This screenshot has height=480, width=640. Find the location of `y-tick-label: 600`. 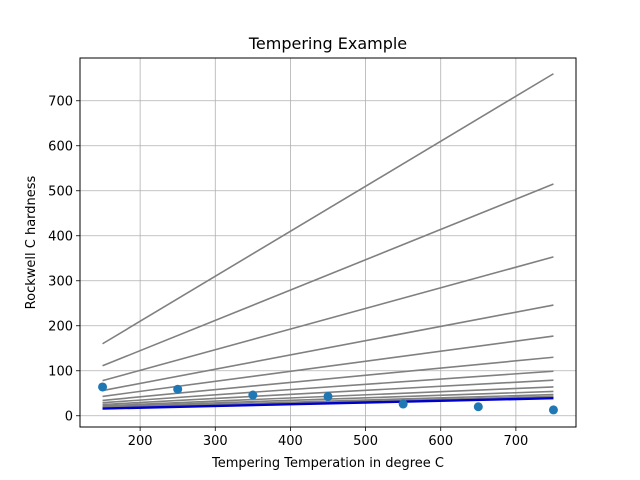

y-tick-label: 600 is located at coordinates (60, 146).